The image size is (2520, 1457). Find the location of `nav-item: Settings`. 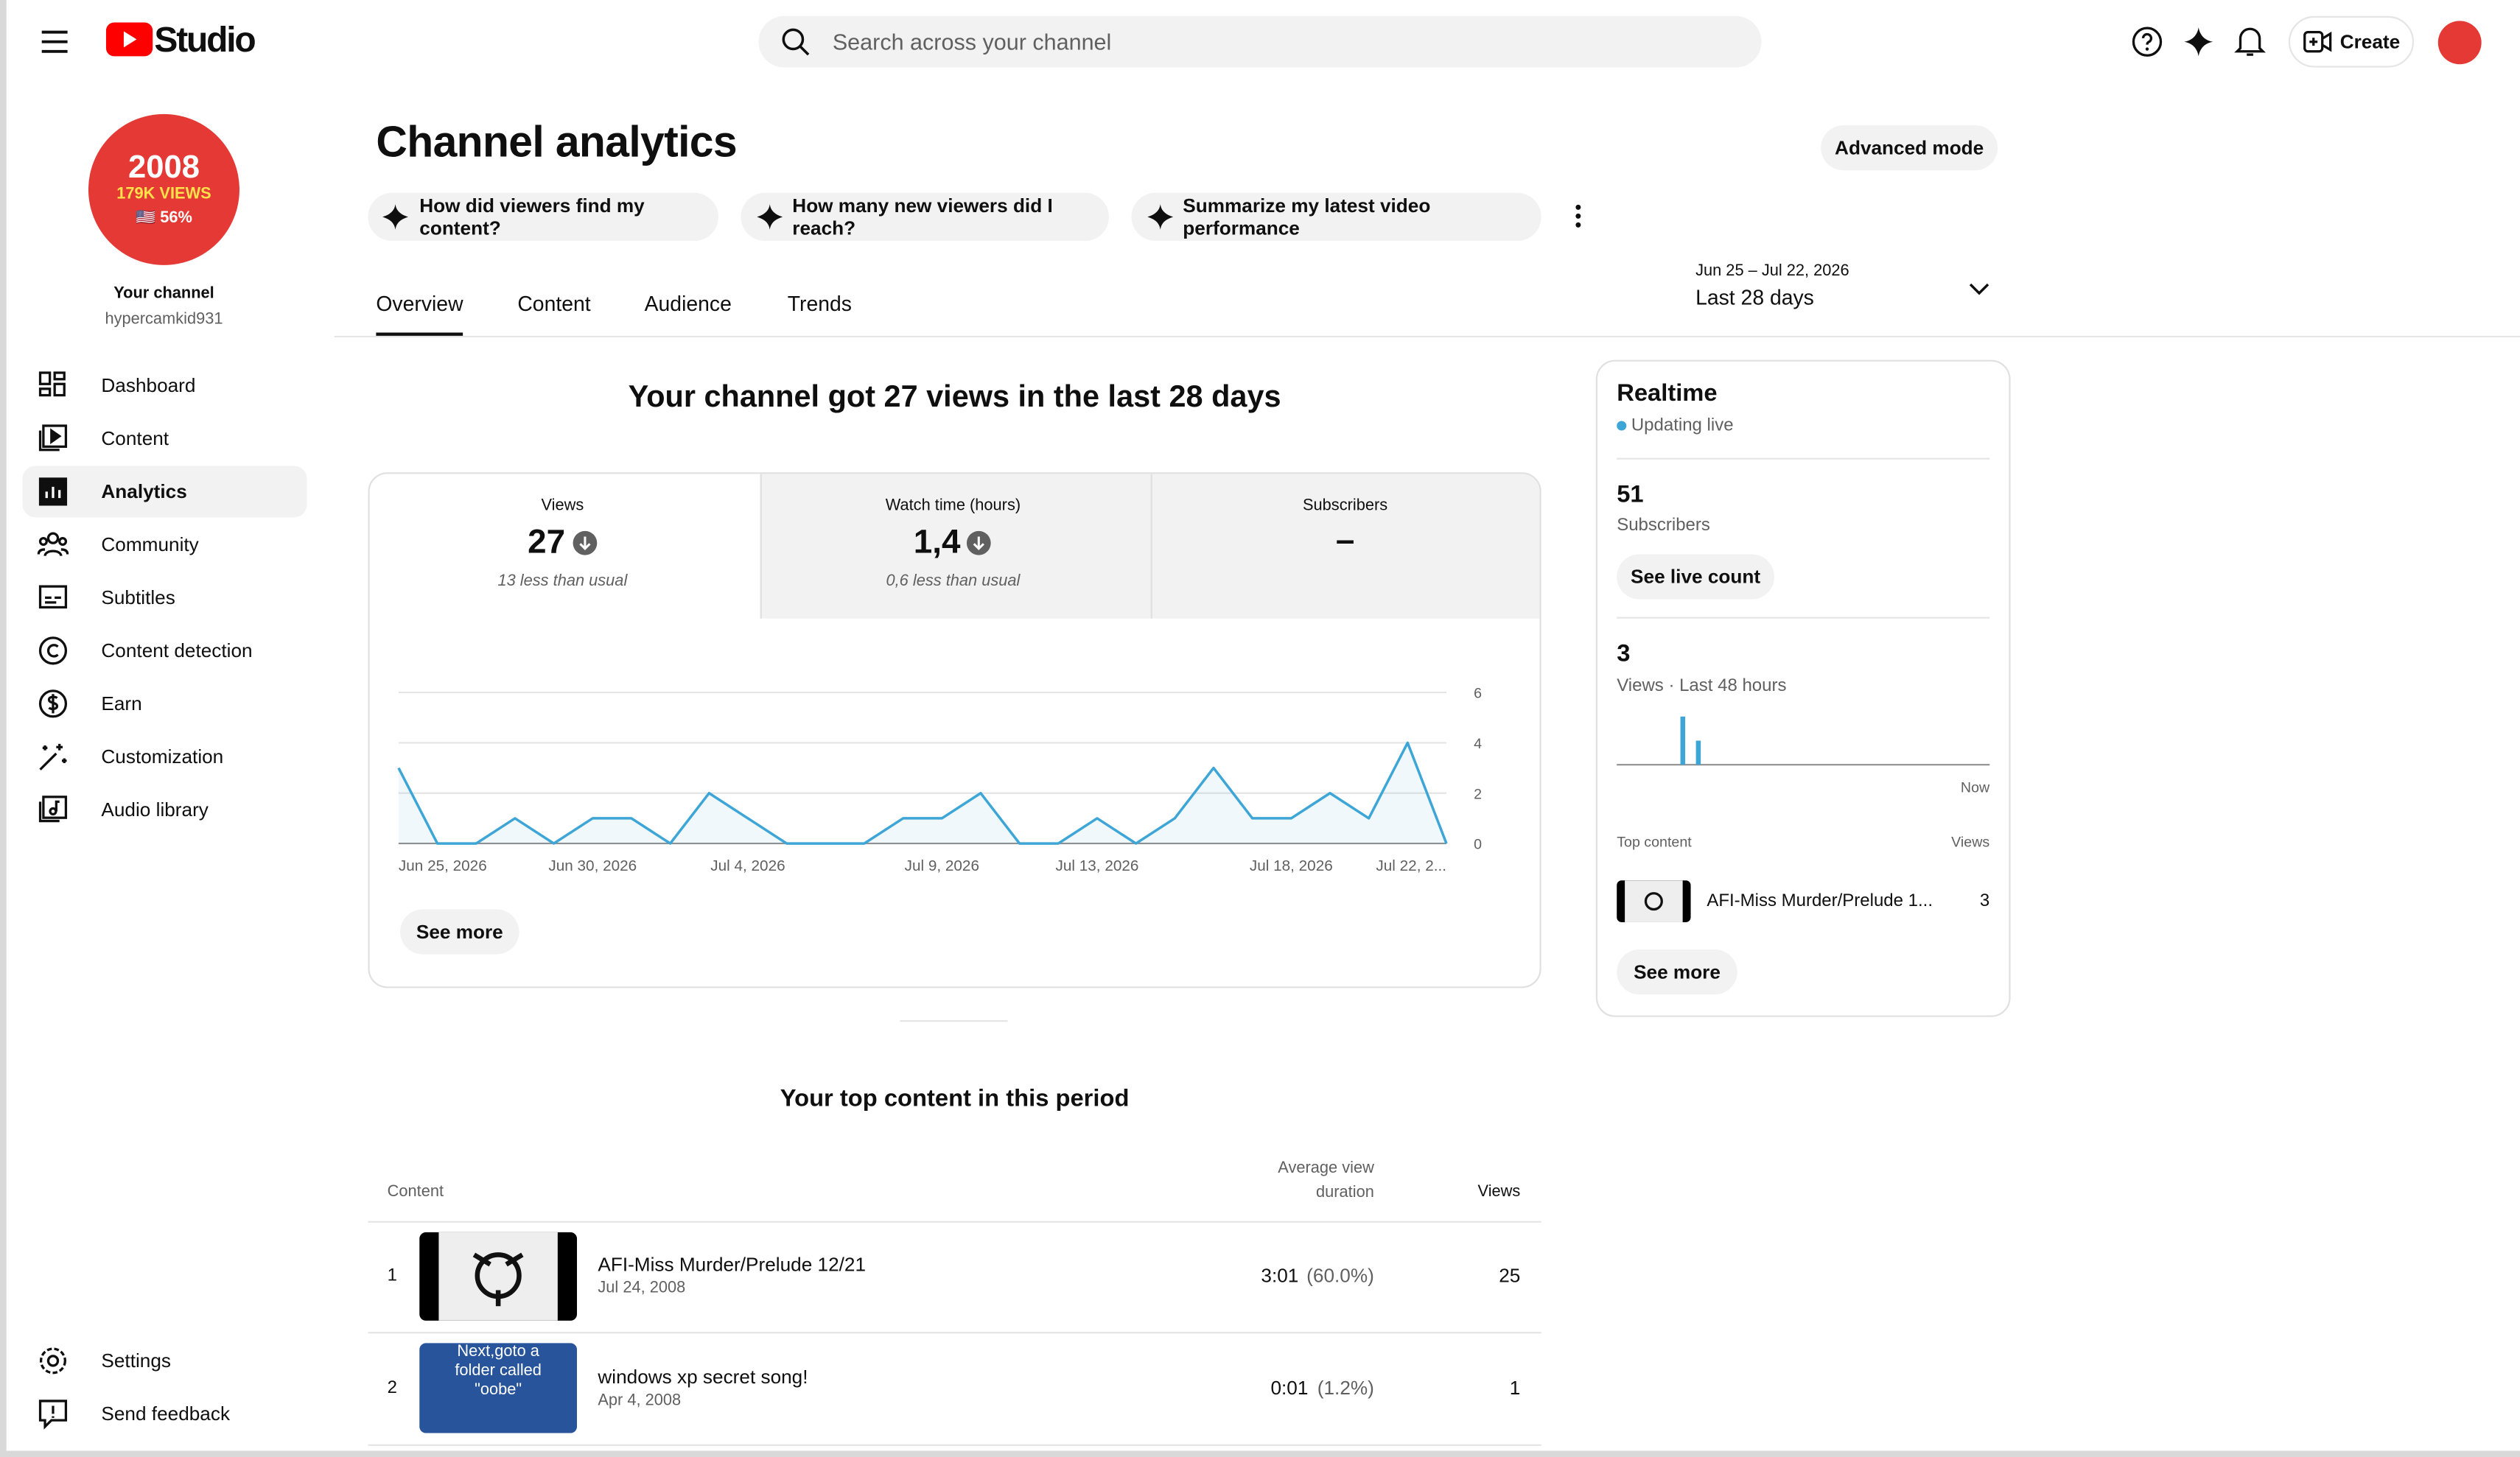

nav-item: Settings is located at coordinates (165, 1361).